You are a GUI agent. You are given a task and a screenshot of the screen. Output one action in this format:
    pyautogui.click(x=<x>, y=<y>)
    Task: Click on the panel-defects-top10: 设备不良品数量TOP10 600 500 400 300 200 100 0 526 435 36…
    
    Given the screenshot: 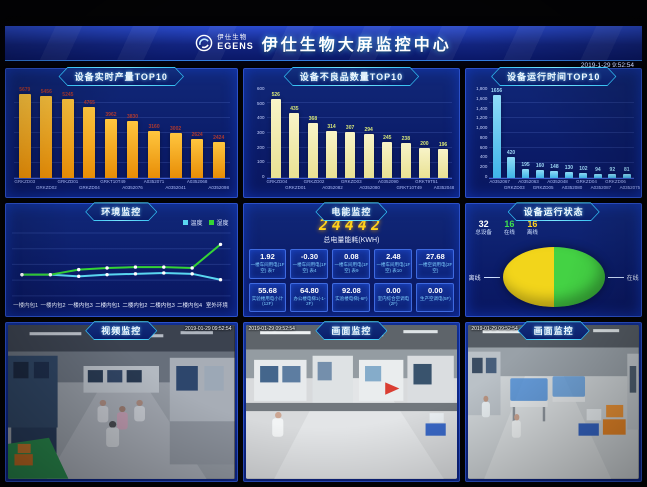 What is the action you would take?
    pyautogui.click(x=351, y=133)
    